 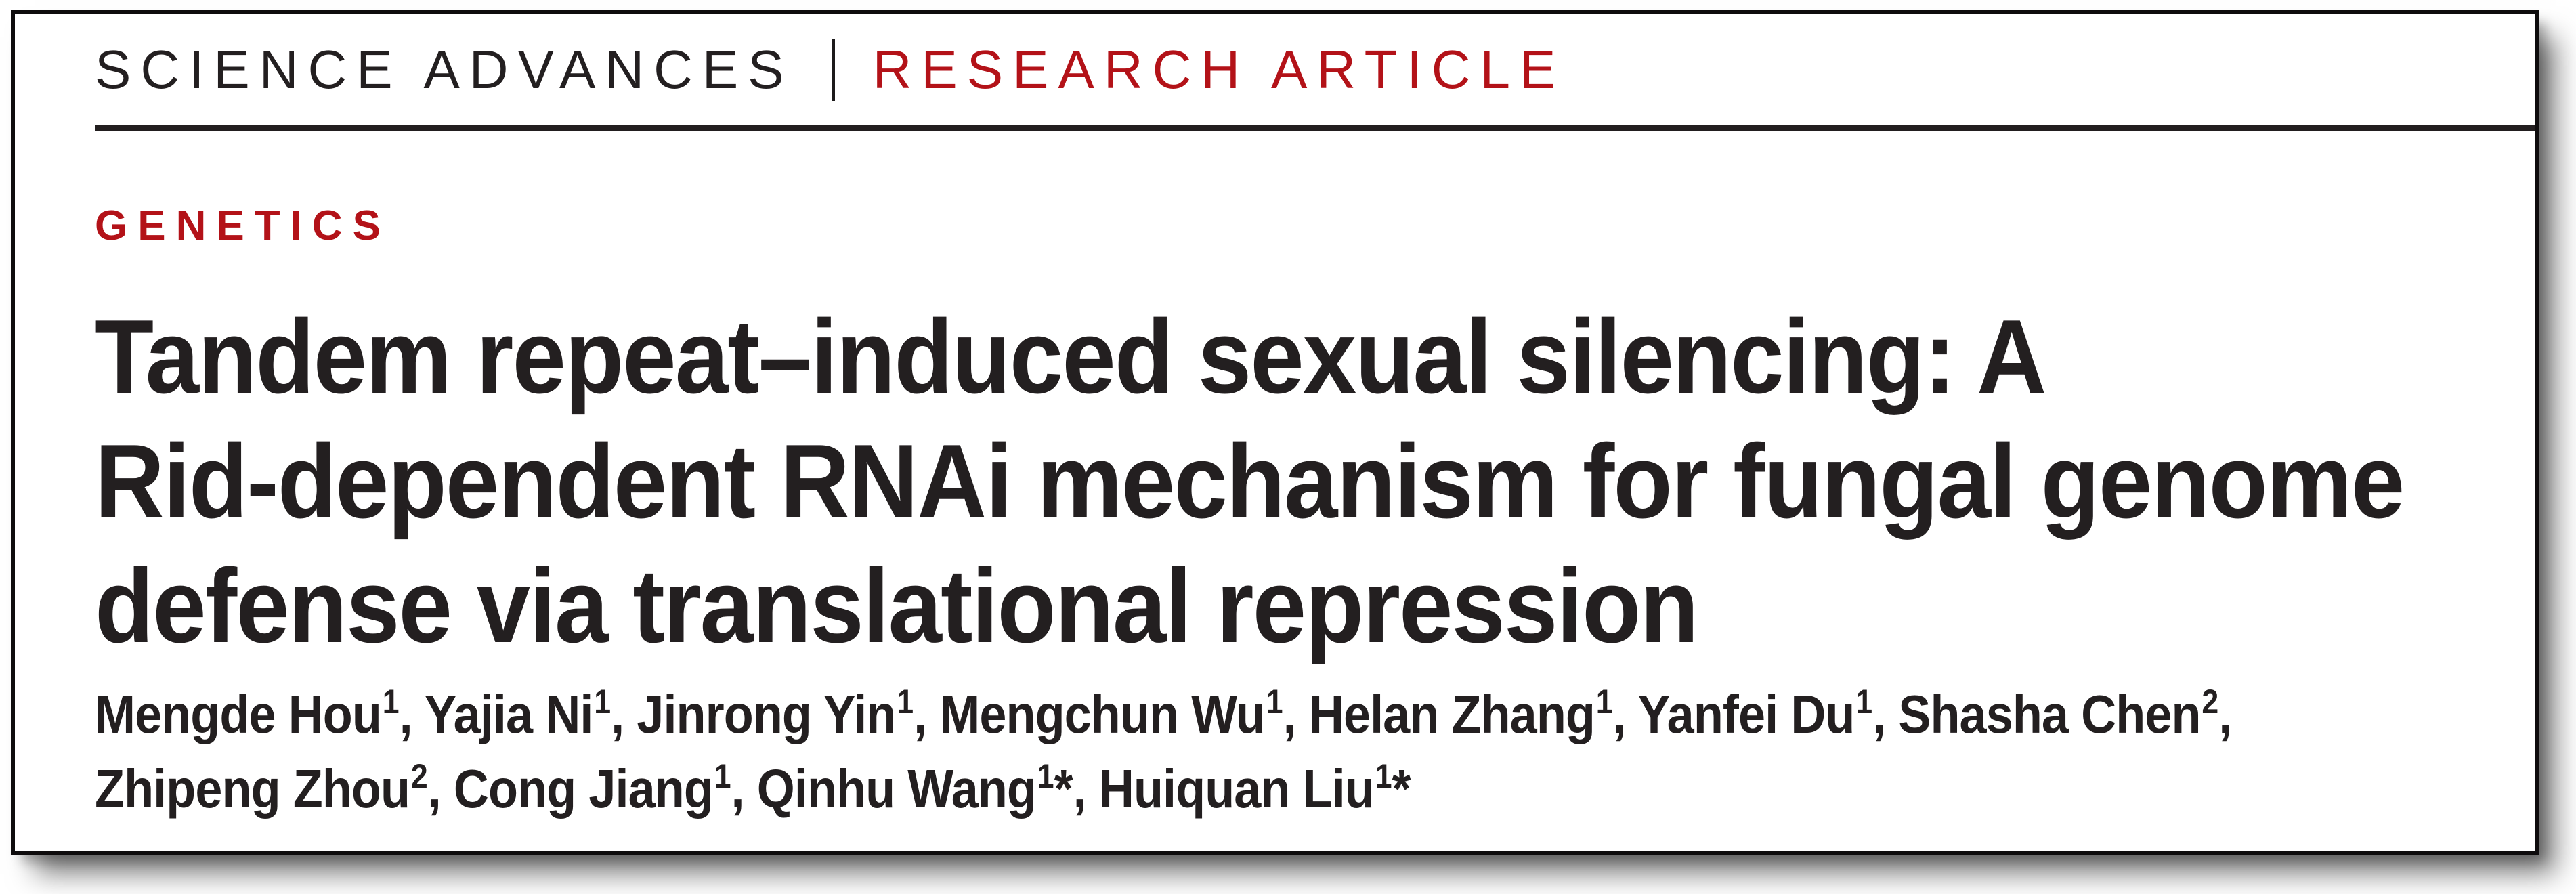 What do you see at coordinates (2065, 713) in the screenshot?
I see `author: Shasha Chen2,` at bounding box center [2065, 713].